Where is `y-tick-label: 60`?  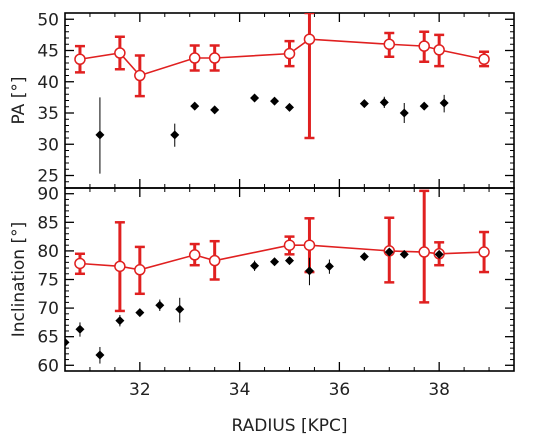
y-tick-label: 60 is located at coordinates (48, 366).